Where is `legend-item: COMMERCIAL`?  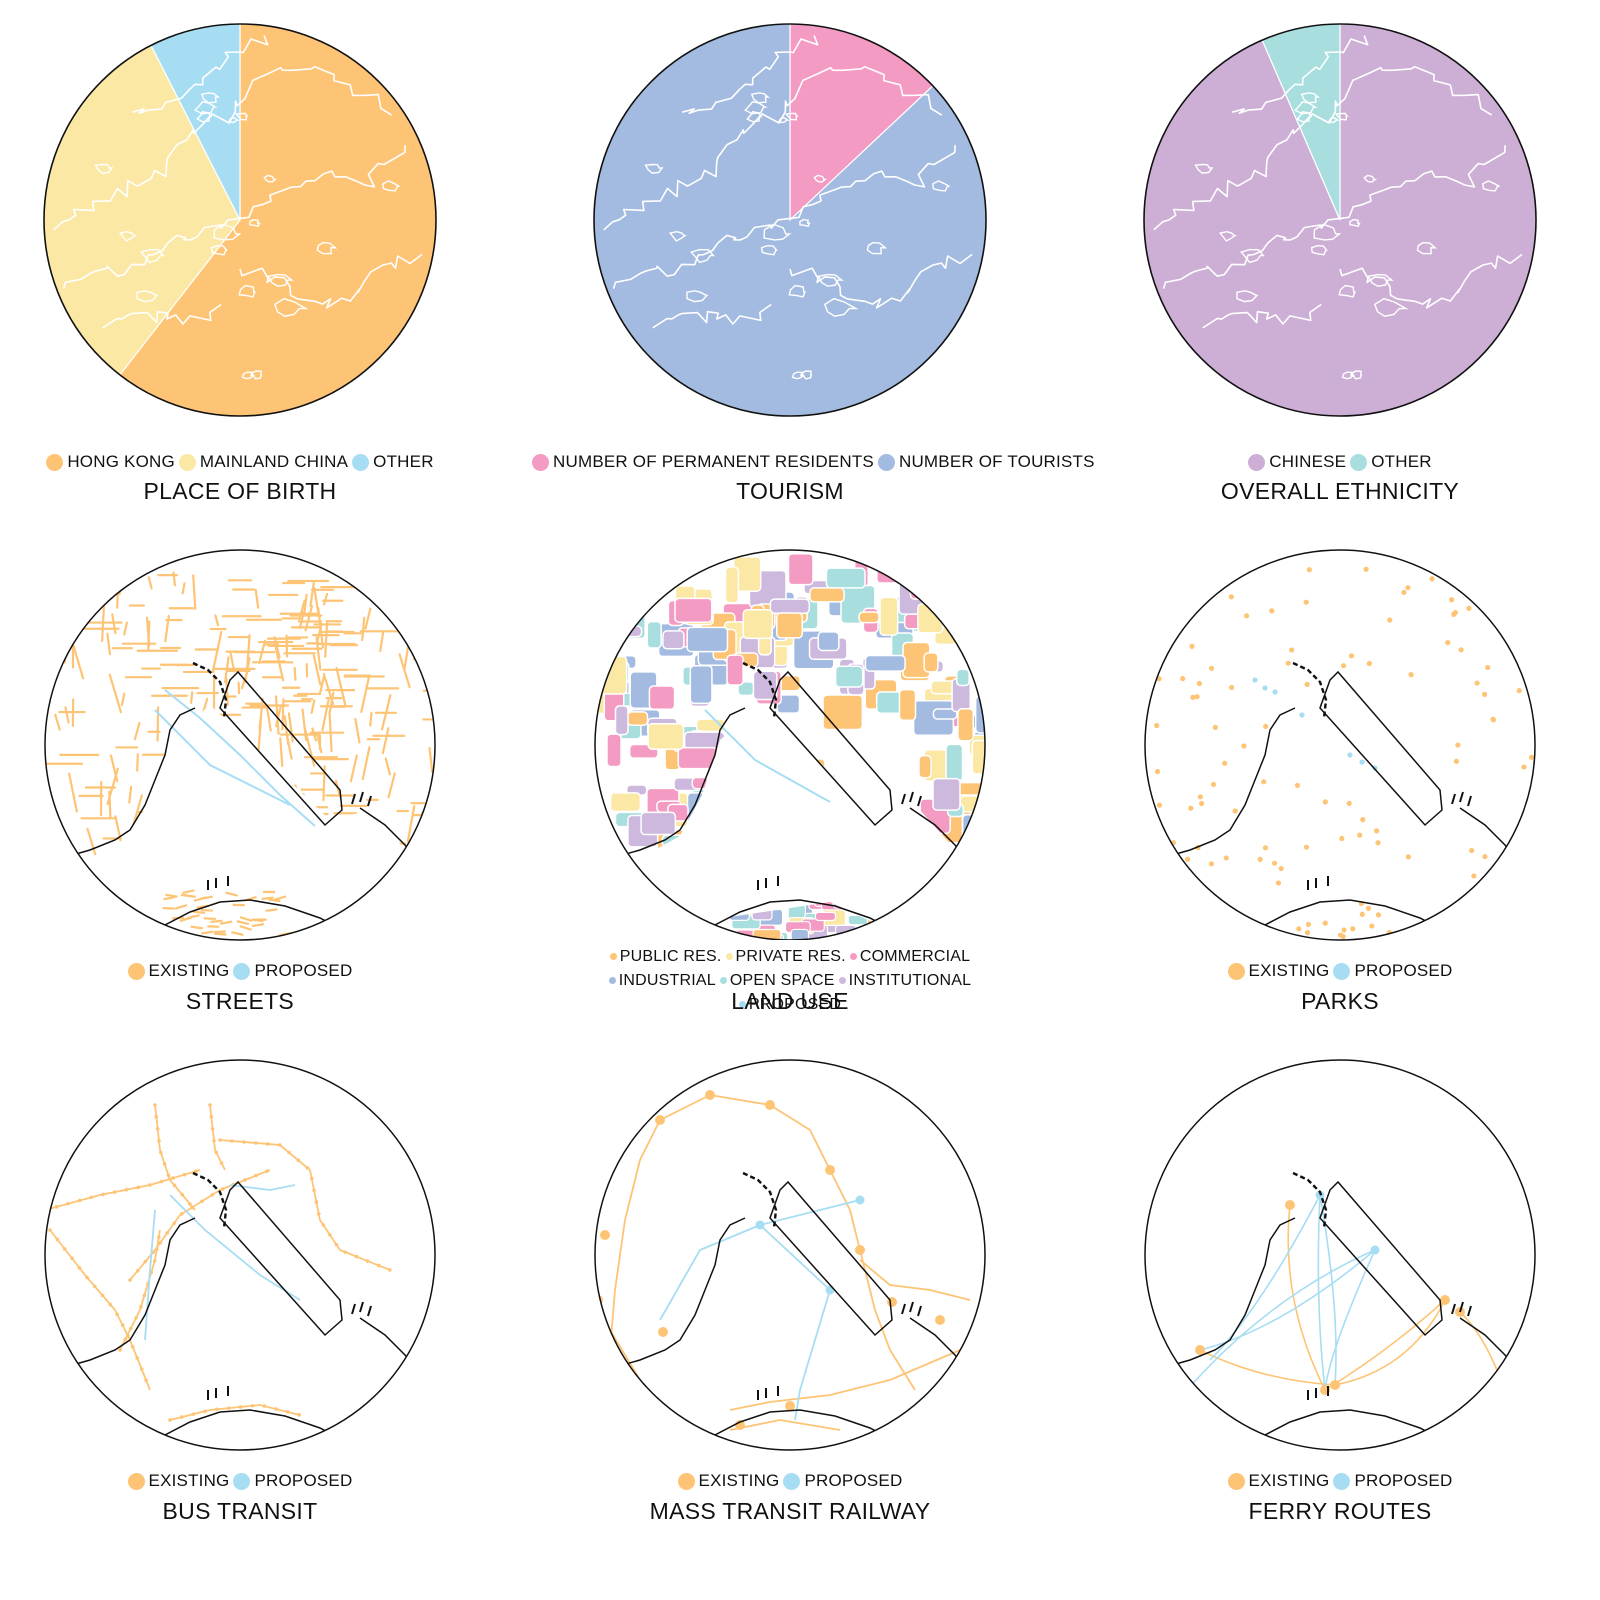
legend-item: COMMERCIAL is located at coordinates (909, 956).